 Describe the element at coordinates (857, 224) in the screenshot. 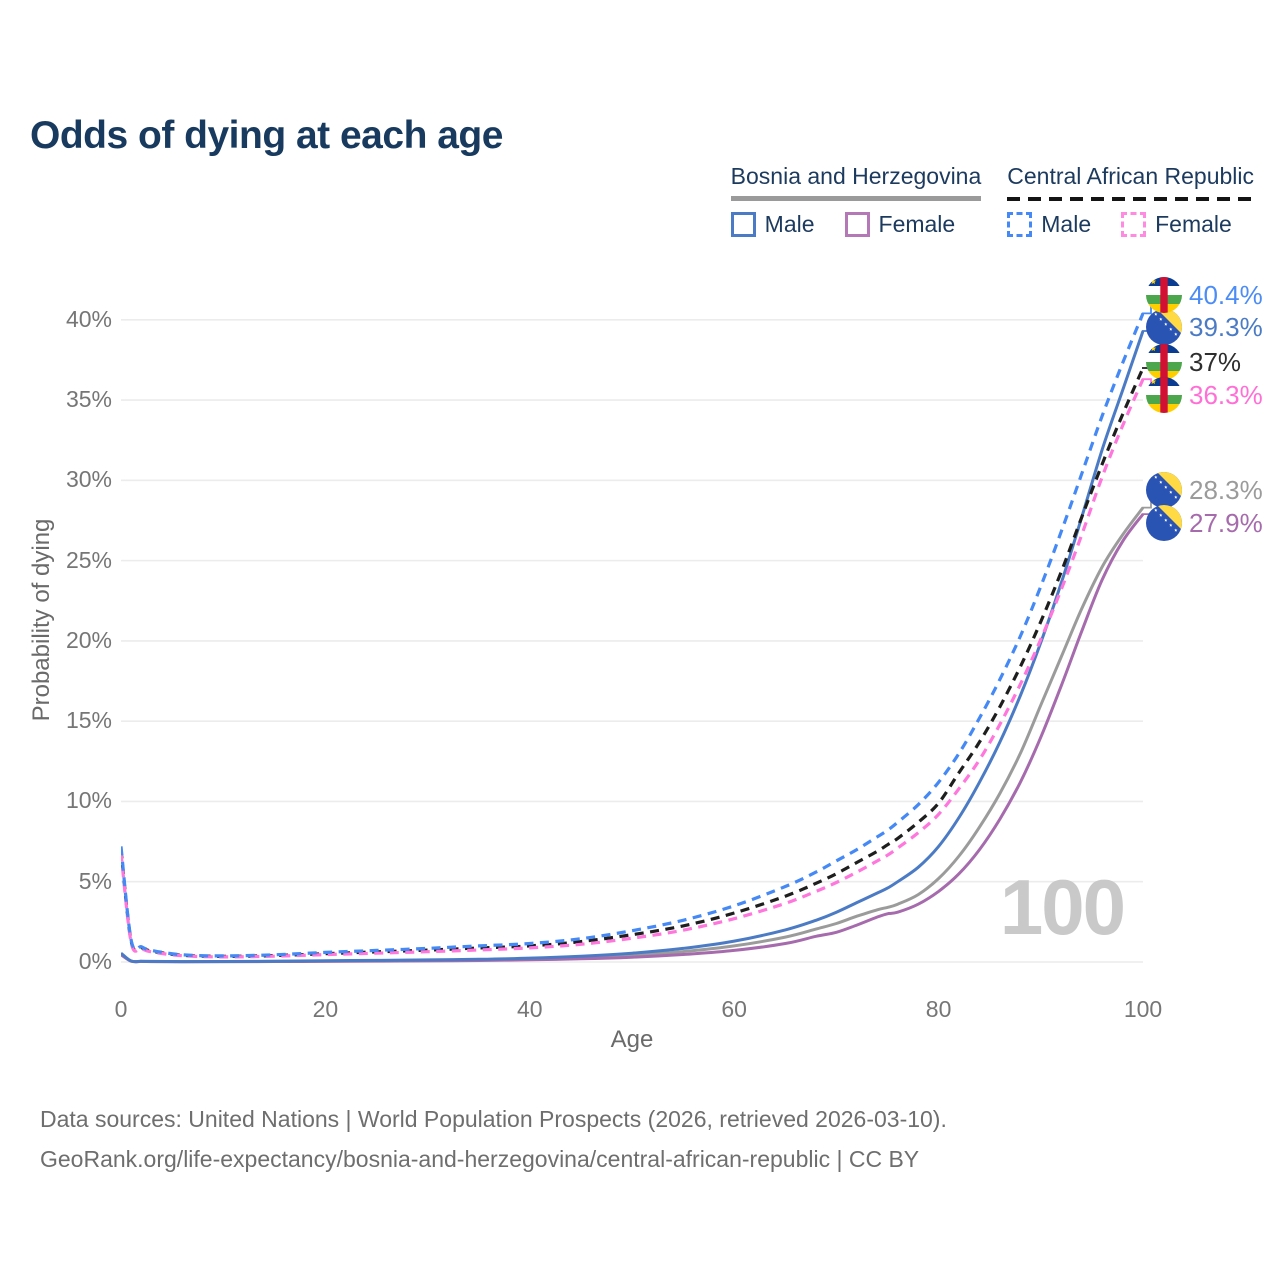

I see `female-solid-swatch-icon` at that location.